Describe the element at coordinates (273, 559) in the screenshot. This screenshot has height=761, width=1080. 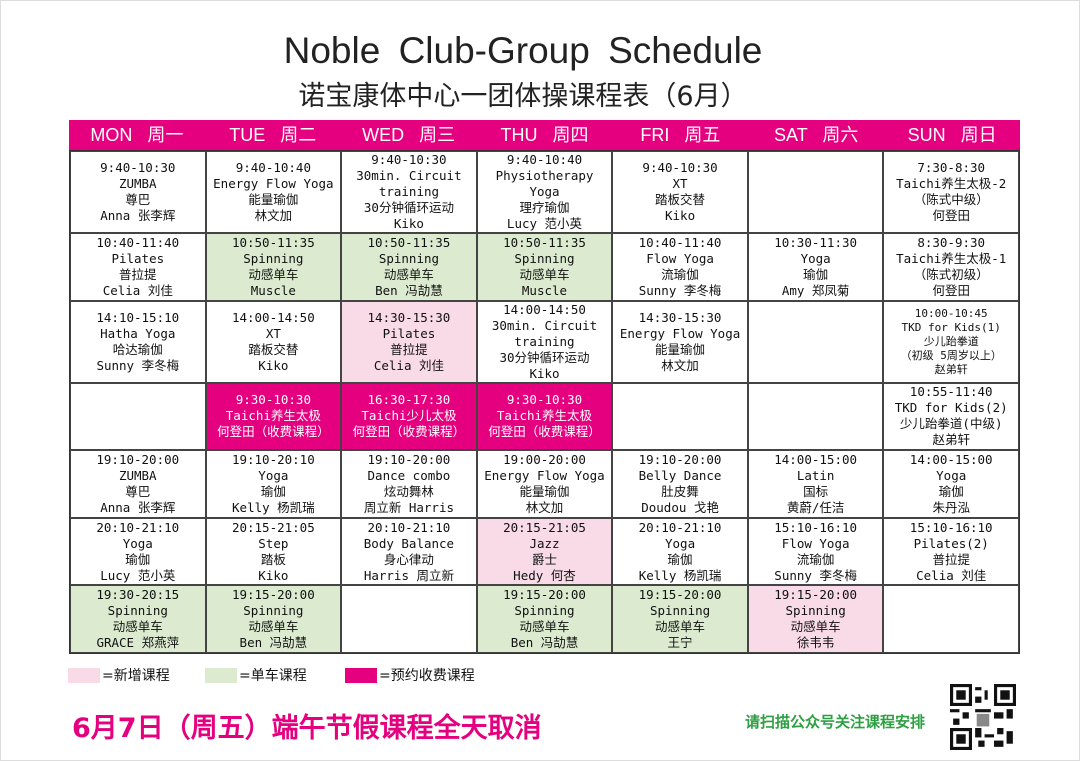
I see `class-detail: 踏板` at that location.